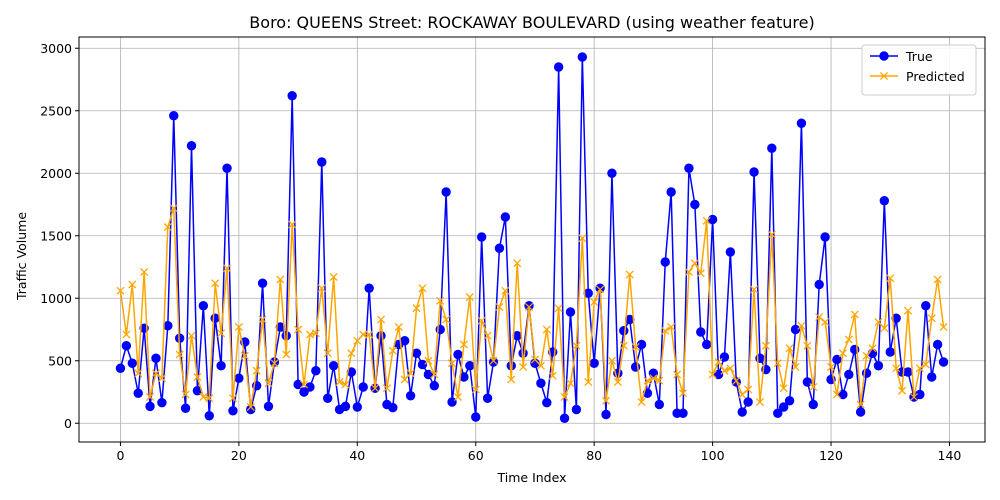 Image resolution: width=1000 pixels, height=500 pixels. I want to click on y-tick-label: 0, so click(68, 423).